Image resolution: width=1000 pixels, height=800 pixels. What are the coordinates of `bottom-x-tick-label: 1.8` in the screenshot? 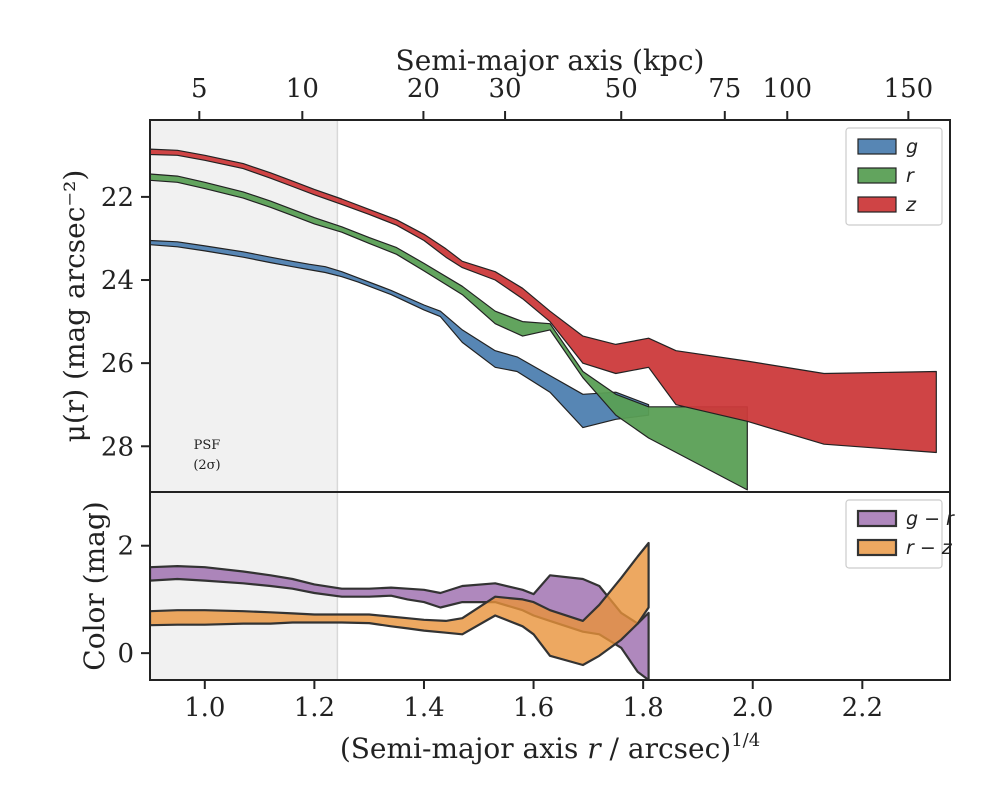 It's located at (642, 708).